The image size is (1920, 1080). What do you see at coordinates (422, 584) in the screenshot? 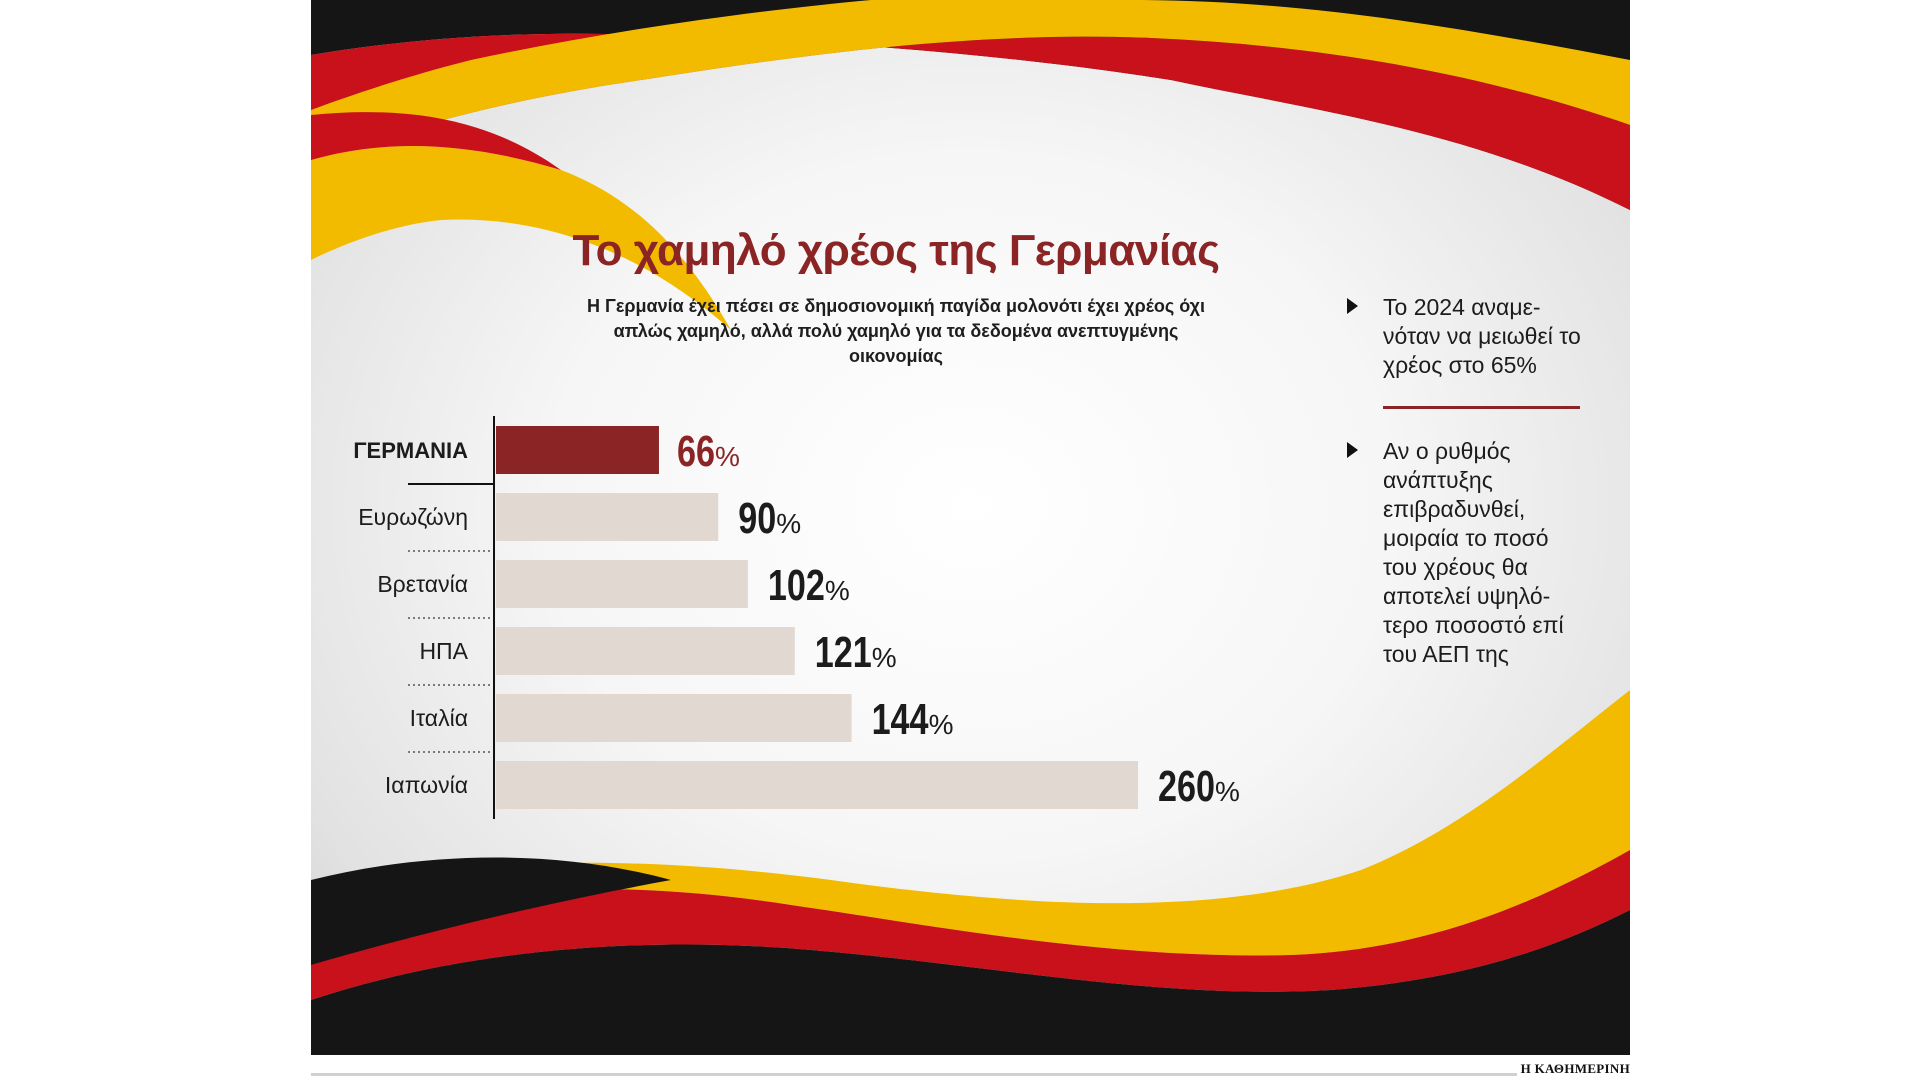
I see `category-label: Βρετανία` at bounding box center [422, 584].